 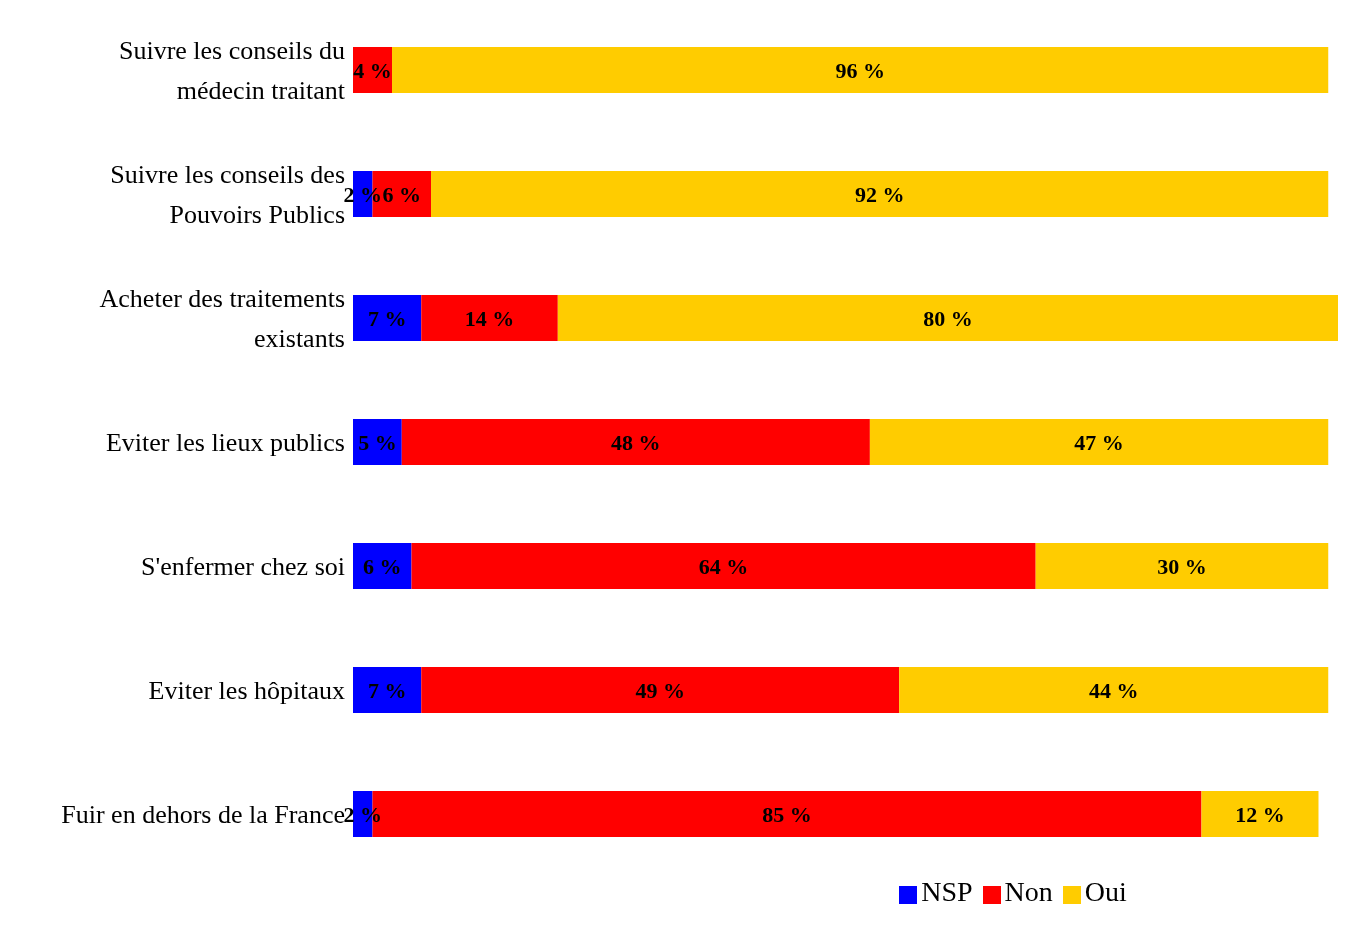 I want to click on data-label: 48 %, so click(x=636, y=442).